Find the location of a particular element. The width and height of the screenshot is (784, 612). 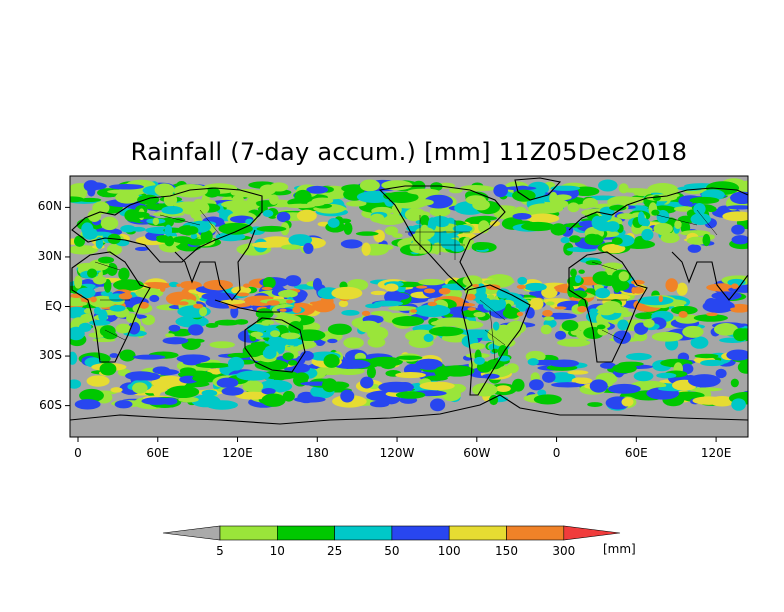

colorbar-tick-label: 25 is located at coordinates (334, 551).